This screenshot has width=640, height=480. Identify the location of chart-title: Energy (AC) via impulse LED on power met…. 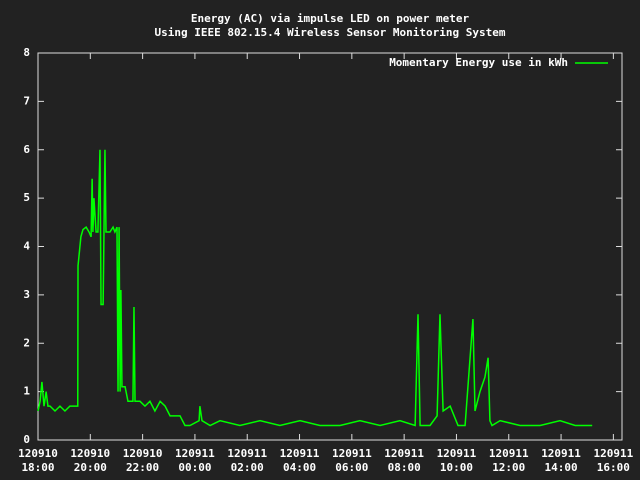
(330, 18).